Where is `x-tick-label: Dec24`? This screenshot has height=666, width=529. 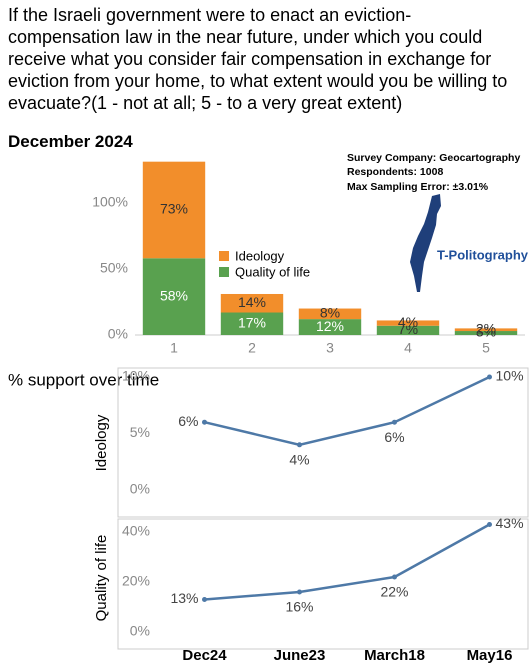
x-tick-label: Dec24 is located at coordinates (204, 655).